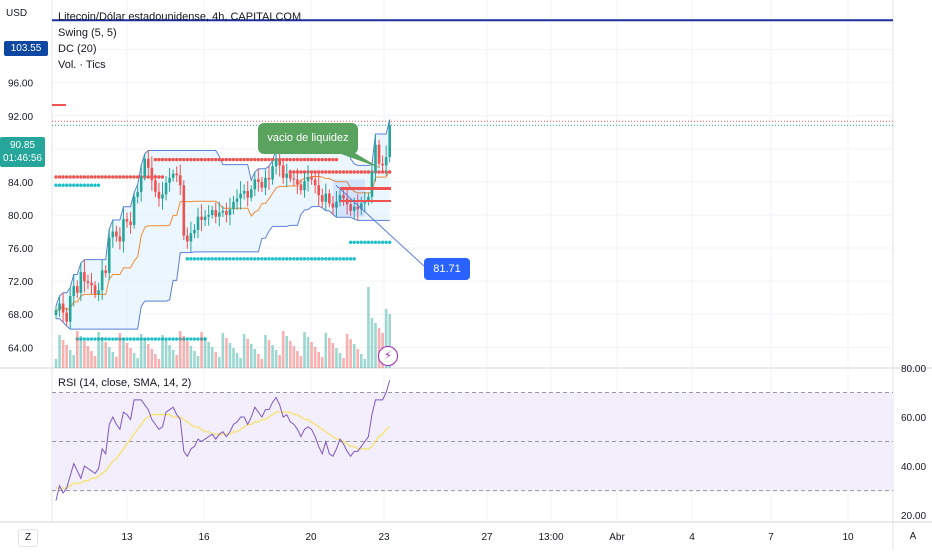 This screenshot has width=932, height=555. Describe the element at coordinates (311, 537) in the screenshot. I see `x-tick-label: 20` at that location.